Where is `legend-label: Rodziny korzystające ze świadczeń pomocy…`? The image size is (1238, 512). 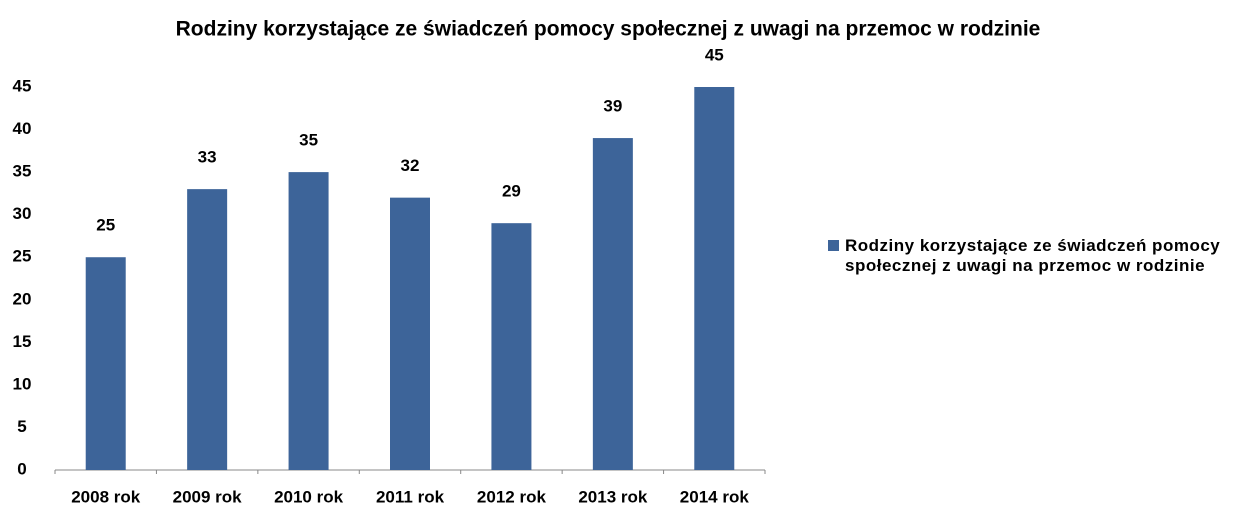
legend-label: Rodziny korzystające ze świadczeń pomocy… is located at coordinates (1033, 255).